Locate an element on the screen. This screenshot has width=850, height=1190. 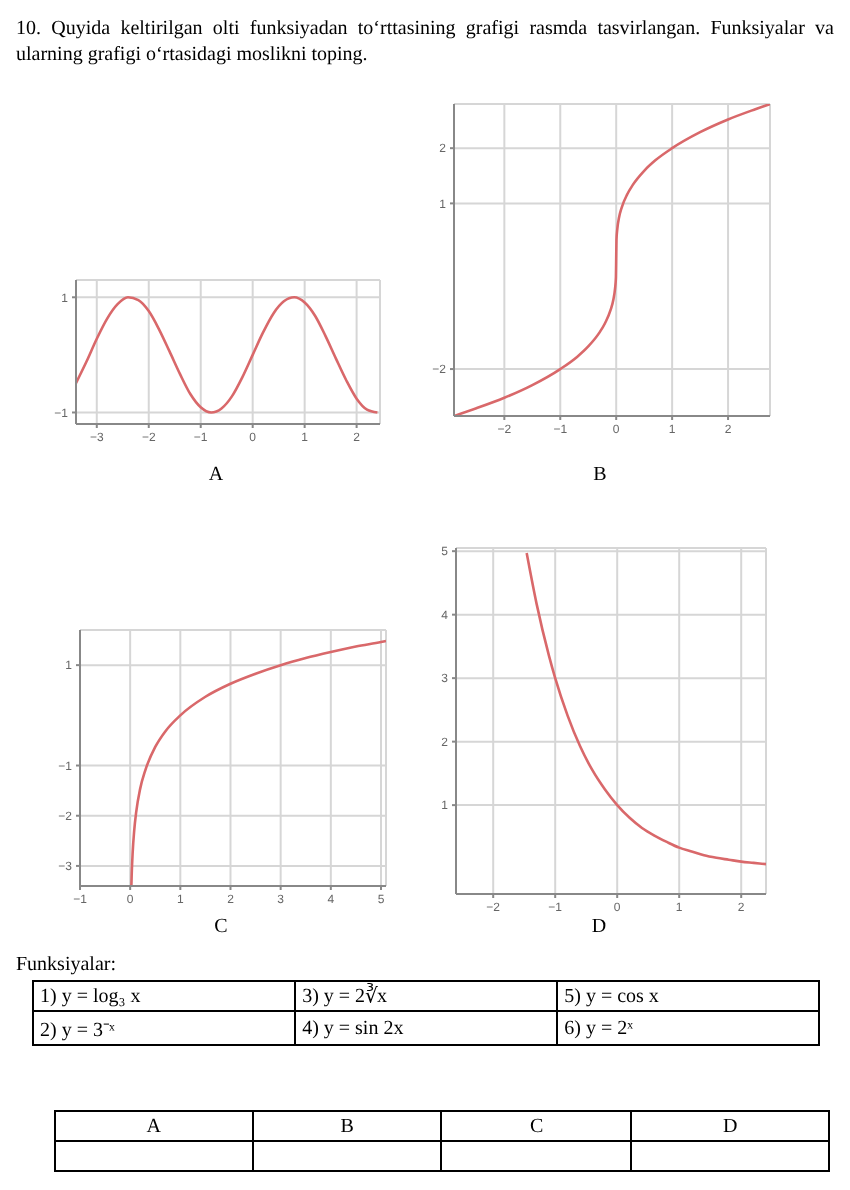
text: Funksiyalar: is located at coordinates (67, 965).